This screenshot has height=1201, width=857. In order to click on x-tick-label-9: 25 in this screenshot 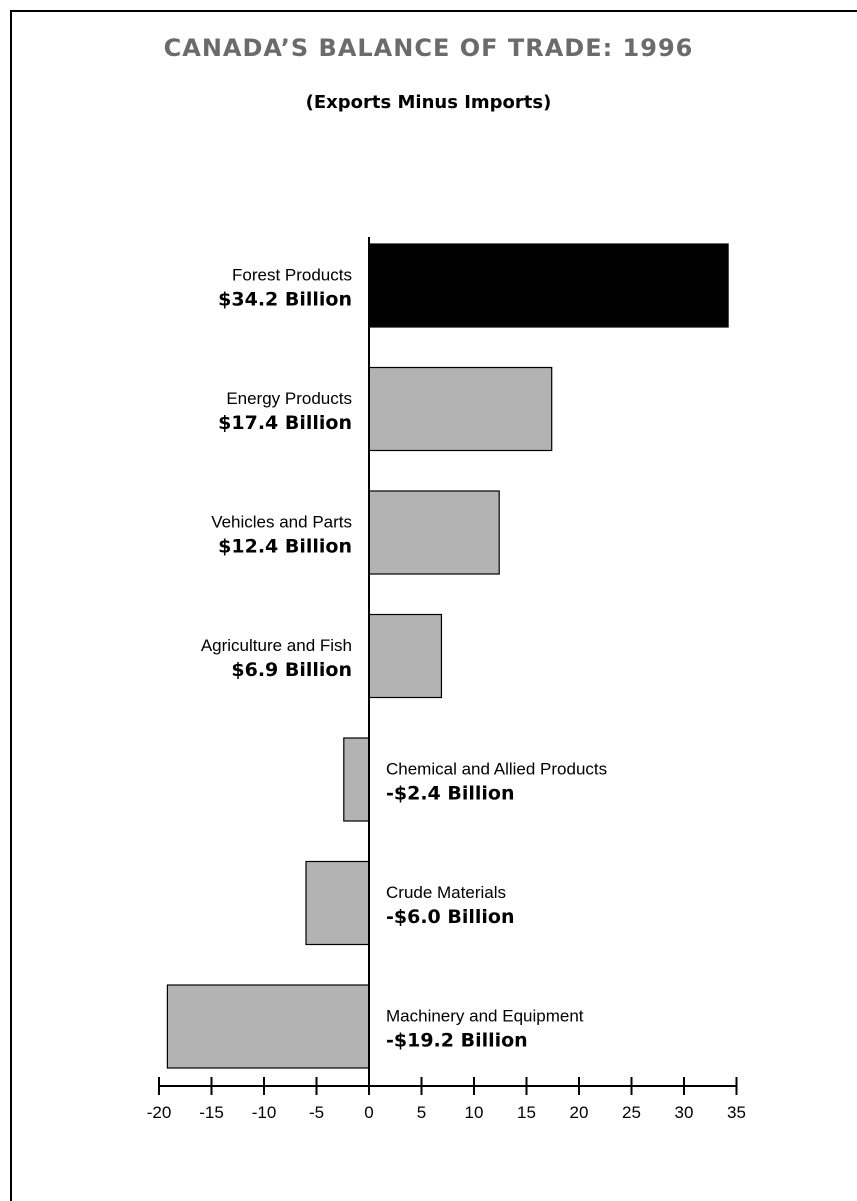, I will do `click(631, 1112)`.